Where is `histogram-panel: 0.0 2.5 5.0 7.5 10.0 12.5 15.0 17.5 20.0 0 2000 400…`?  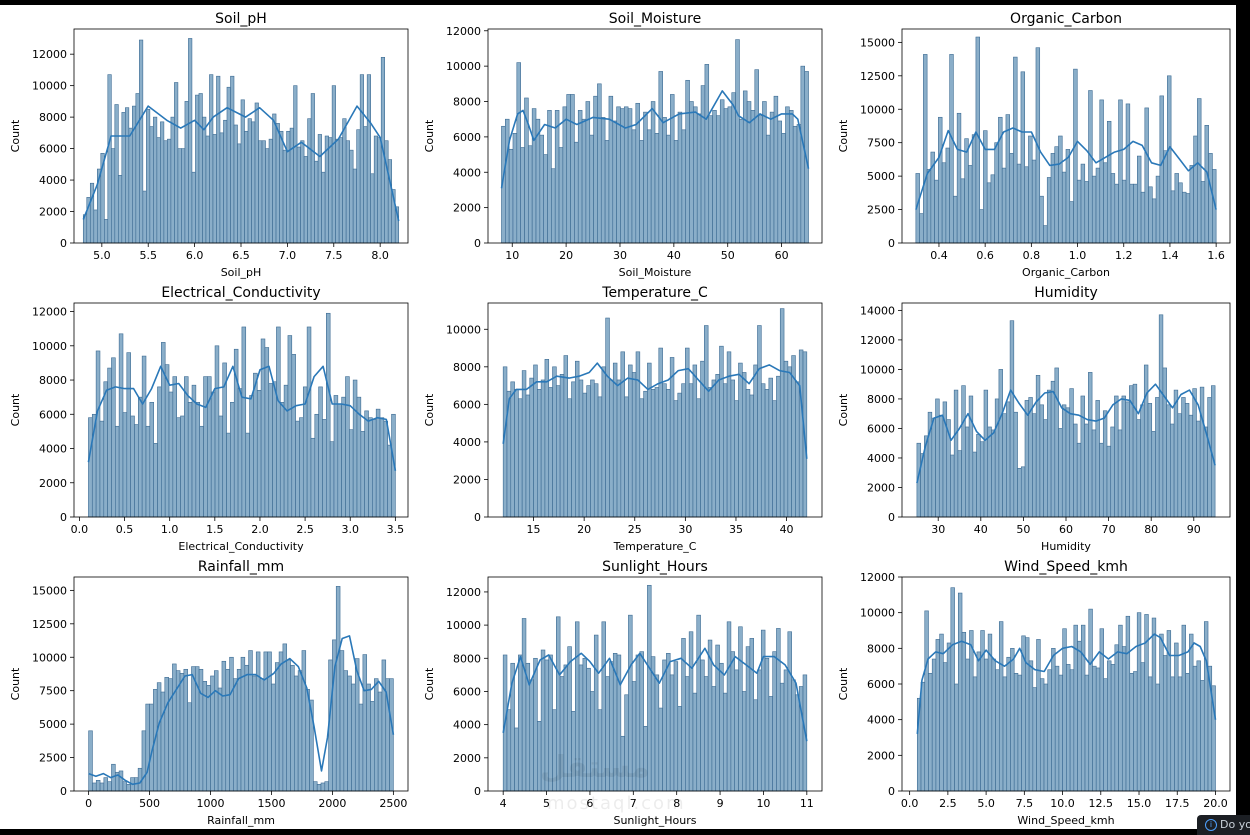 histogram-panel: 0.0 2.5 5.0 7.5 10.0 12.5 15.0 17.5 20.0 0 2000 400… is located at coordinates (1034, 693).